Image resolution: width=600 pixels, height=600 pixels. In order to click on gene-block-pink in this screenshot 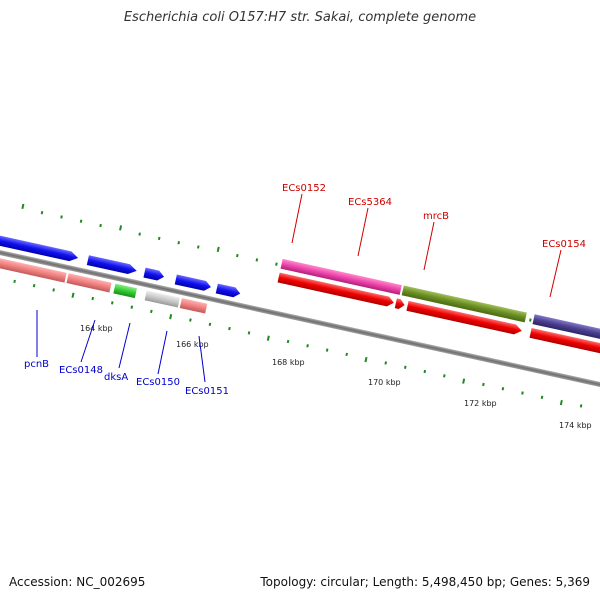, I will do `click(341, 276)`.